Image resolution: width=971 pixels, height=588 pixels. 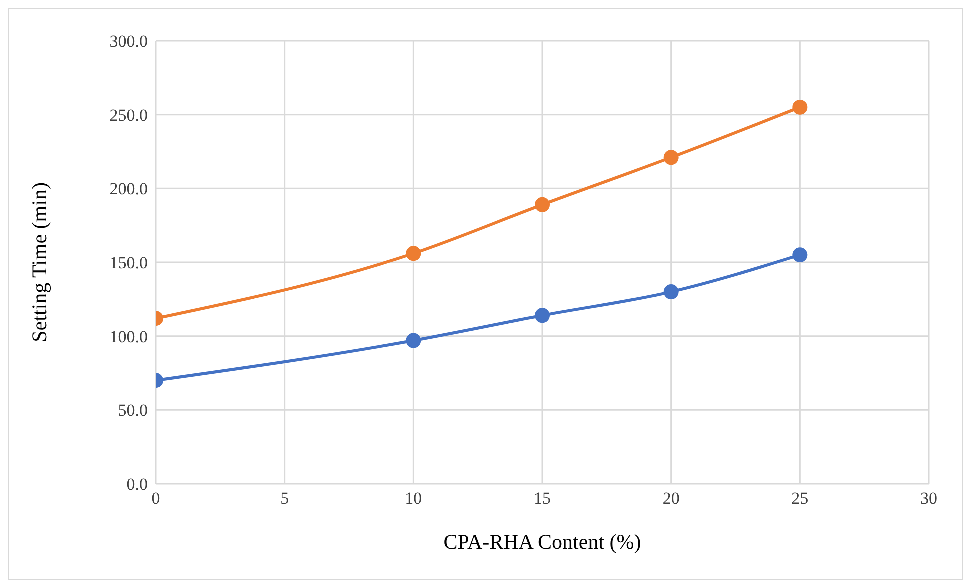 What do you see at coordinates (542, 498) in the screenshot?
I see `x-tick-label: 15` at bounding box center [542, 498].